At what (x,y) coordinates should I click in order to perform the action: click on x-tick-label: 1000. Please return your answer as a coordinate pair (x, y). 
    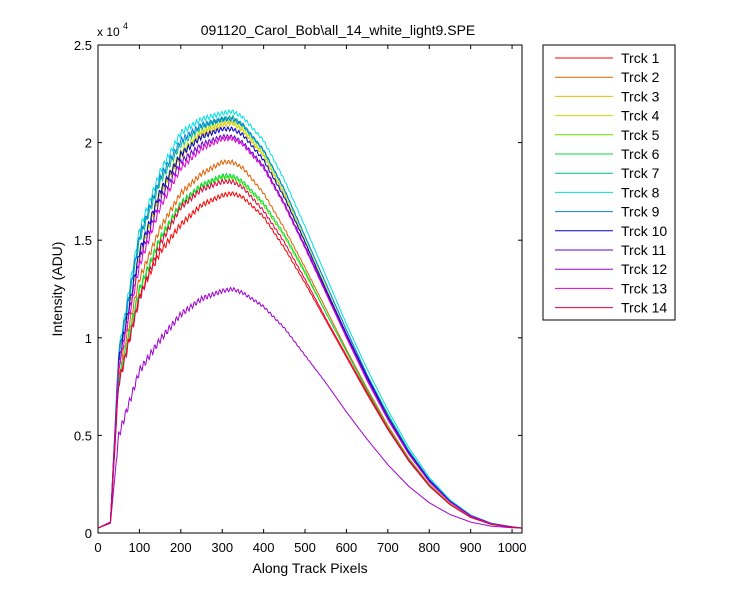
    Looking at the image, I should click on (512, 547).